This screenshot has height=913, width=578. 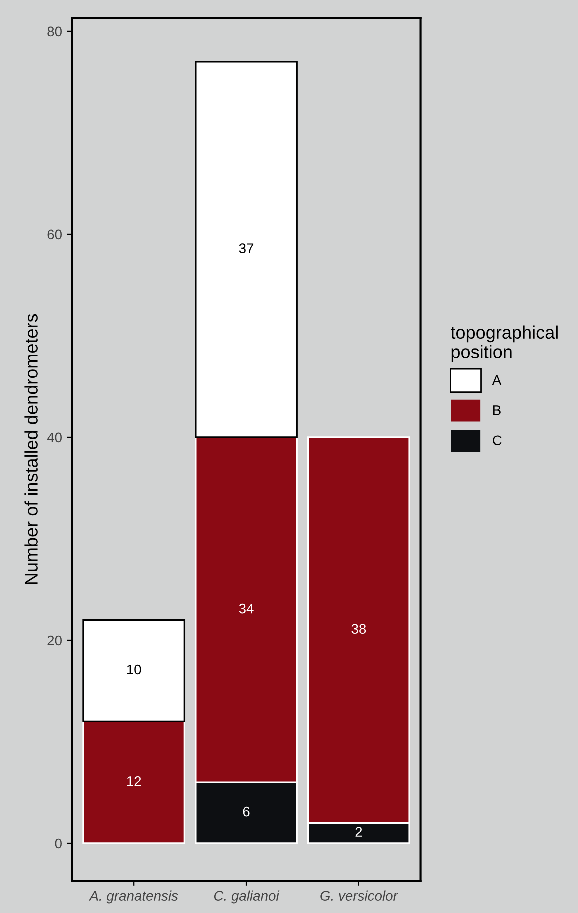 What do you see at coordinates (58, 843) in the screenshot?
I see `y-tick-label: 0` at bounding box center [58, 843].